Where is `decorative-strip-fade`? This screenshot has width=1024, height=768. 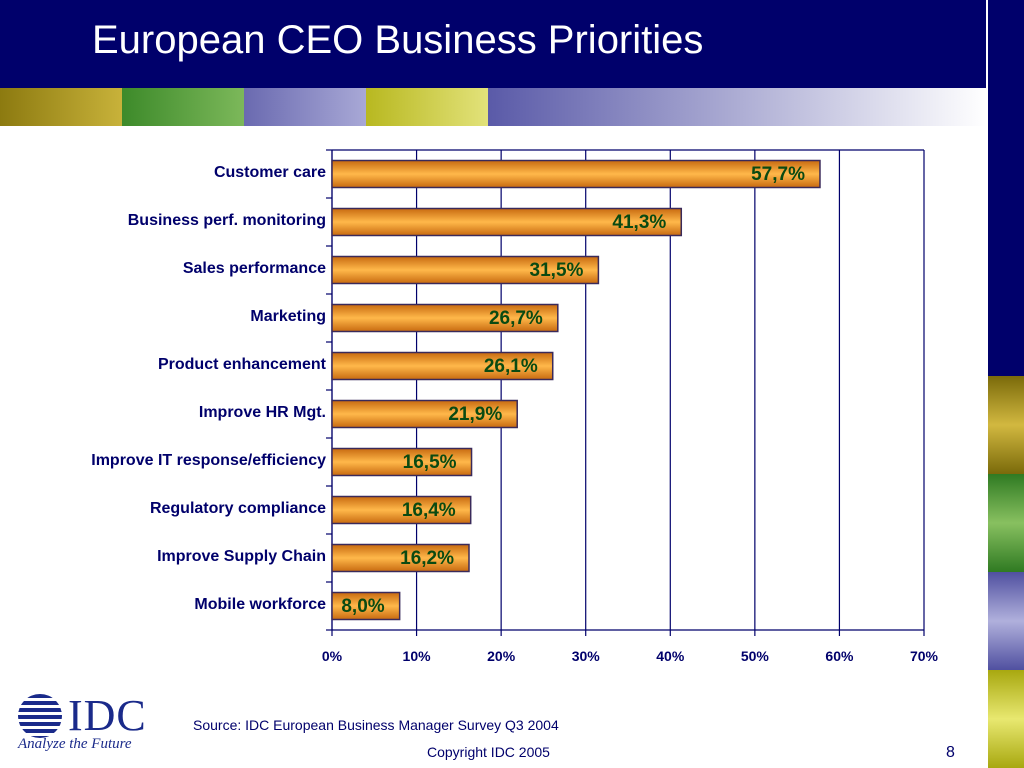
decorative-strip-fade is located at coordinates (737, 107).